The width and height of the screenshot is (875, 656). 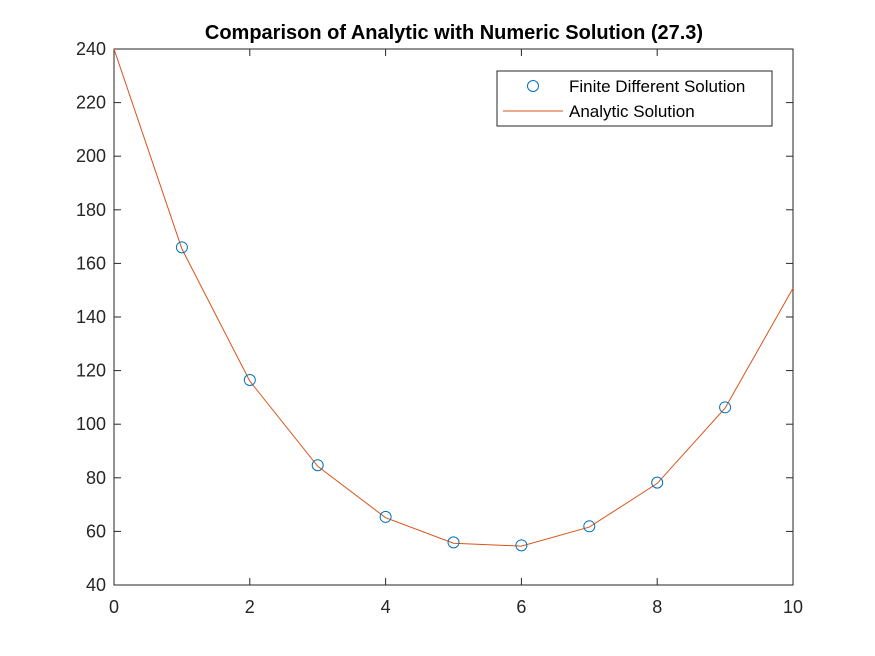 I want to click on x-tick-label: 2, so click(x=250, y=607).